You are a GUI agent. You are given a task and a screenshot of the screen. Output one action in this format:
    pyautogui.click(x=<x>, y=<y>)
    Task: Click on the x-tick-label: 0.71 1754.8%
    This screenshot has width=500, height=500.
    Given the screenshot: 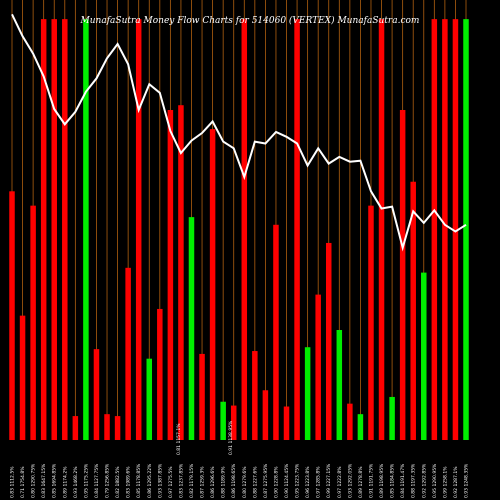 What is the action you would take?
    pyautogui.click(x=23, y=482)
    